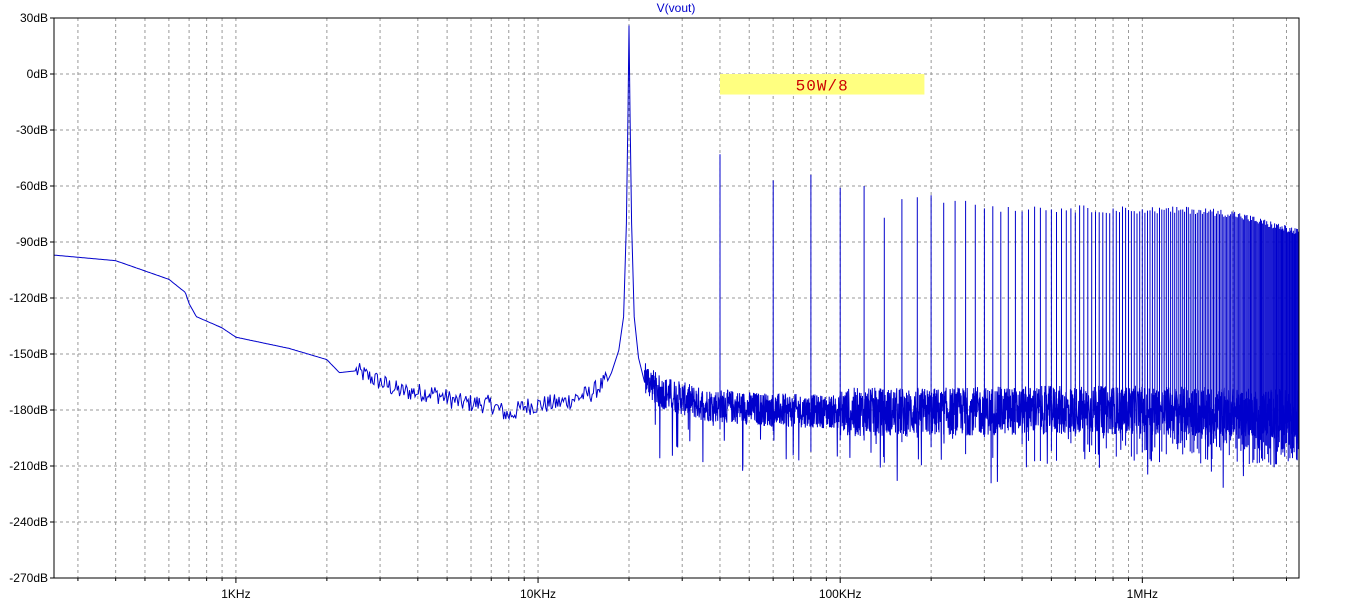 The width and height of the screenshot is (1362, 605). What do you see at coordinates (28, 466) in the screenshot?
I see `y-tick-label: -210dB` at bounding box center [28, 466].